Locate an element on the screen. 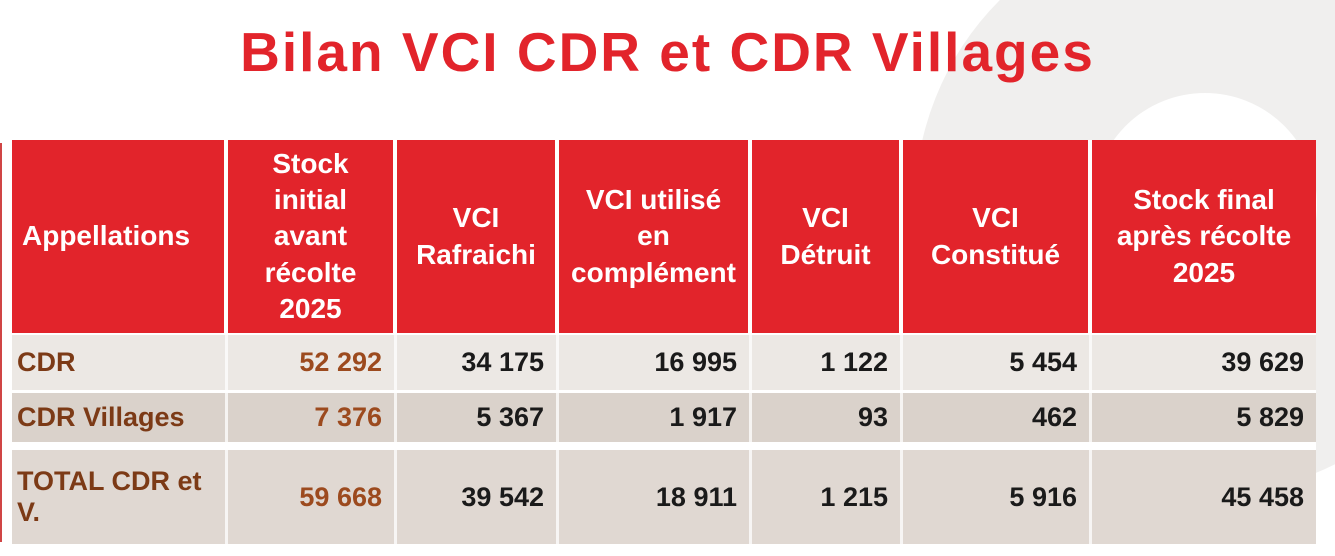 This screenshot has height=556, width=1335. cell-vci-utilise: 16 995 is located at coordinates (655, 362).